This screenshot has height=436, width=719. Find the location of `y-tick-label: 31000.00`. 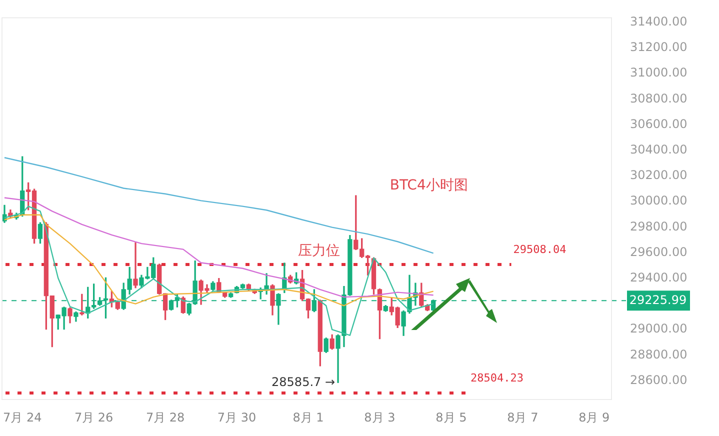

y-tick-label: 31000.00 is located at coordinates (659, 73).